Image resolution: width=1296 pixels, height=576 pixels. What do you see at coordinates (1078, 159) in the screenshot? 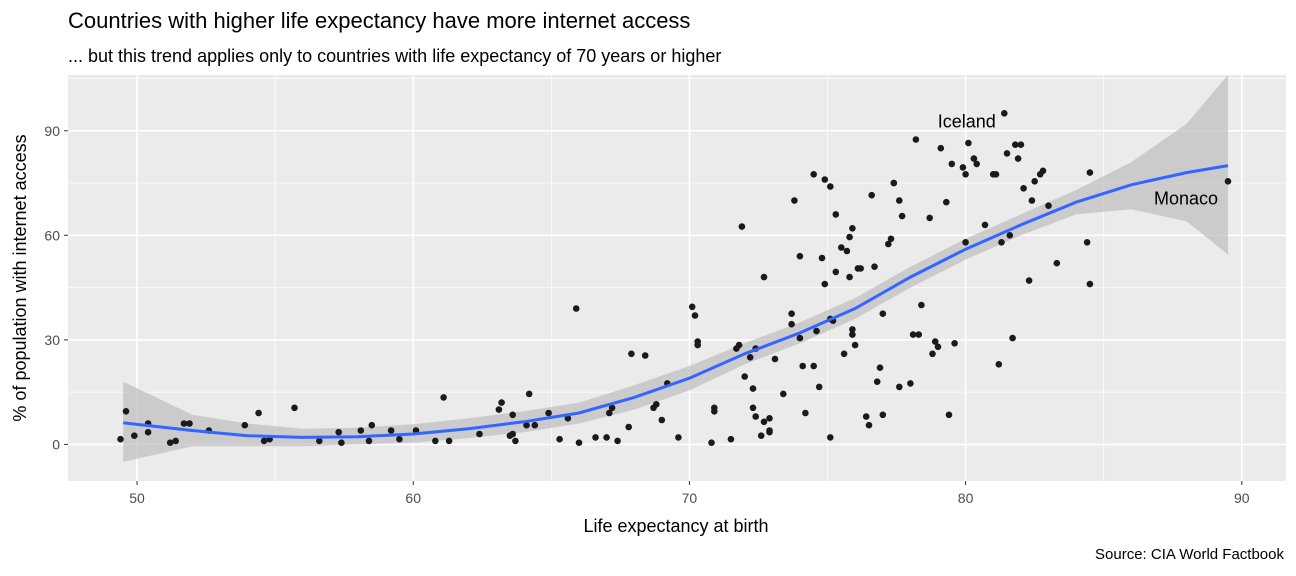
I see `annotations: Iceland Monaco` at bounding box center [1078, 159].